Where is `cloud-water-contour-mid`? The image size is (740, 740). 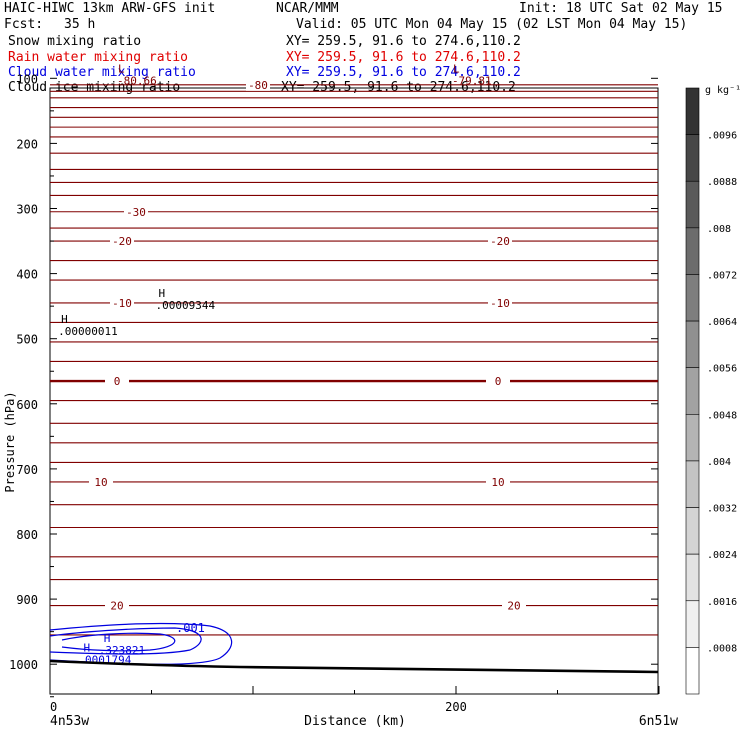
cloud-water-contour-mid is located at coordinates (125, 641).